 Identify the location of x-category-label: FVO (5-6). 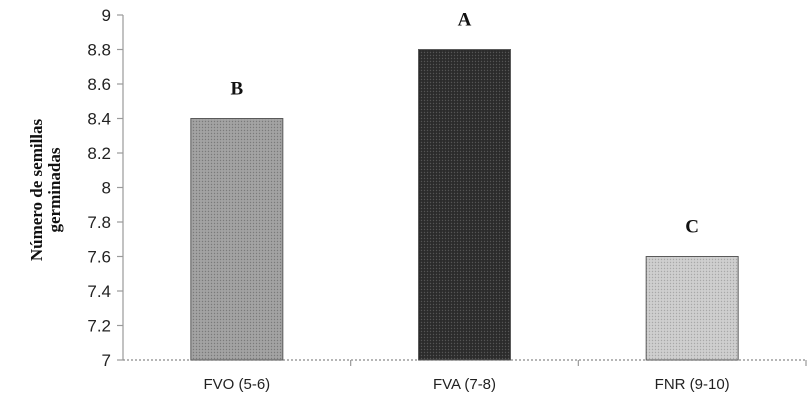
(236, 384).